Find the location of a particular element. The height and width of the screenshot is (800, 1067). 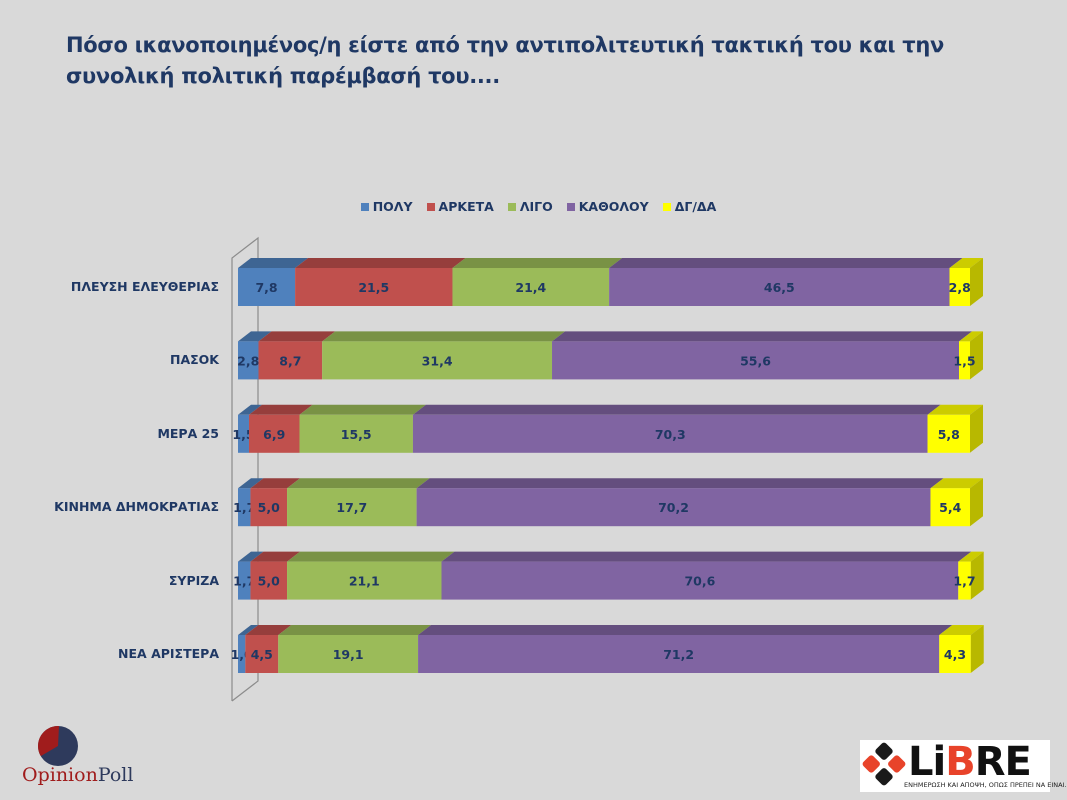

data-label: 4,5 is located at coordinates (262, 654).